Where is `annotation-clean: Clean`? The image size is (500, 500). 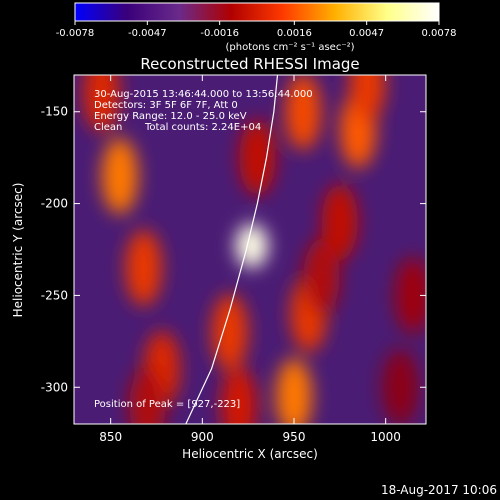
annotation-clean: Clean is located at coordinates (108, 127).